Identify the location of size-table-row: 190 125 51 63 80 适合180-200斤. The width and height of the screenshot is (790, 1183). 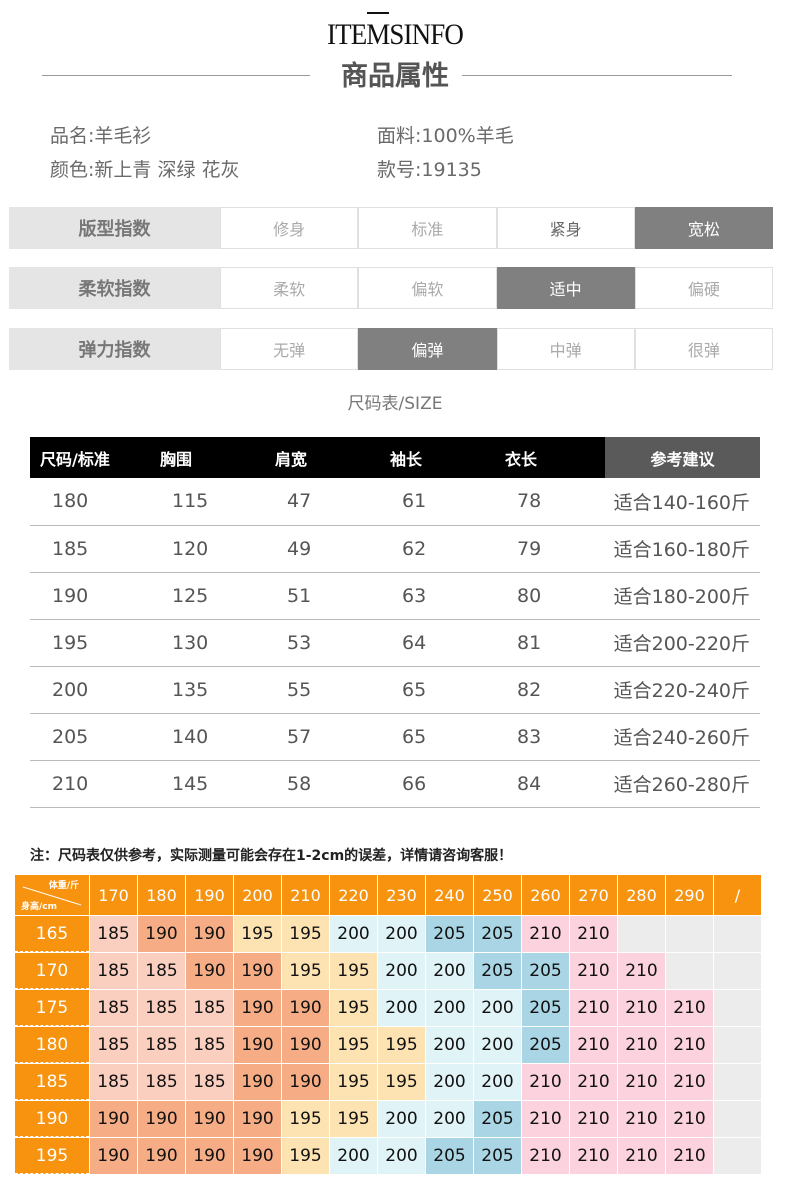
(395, 596).